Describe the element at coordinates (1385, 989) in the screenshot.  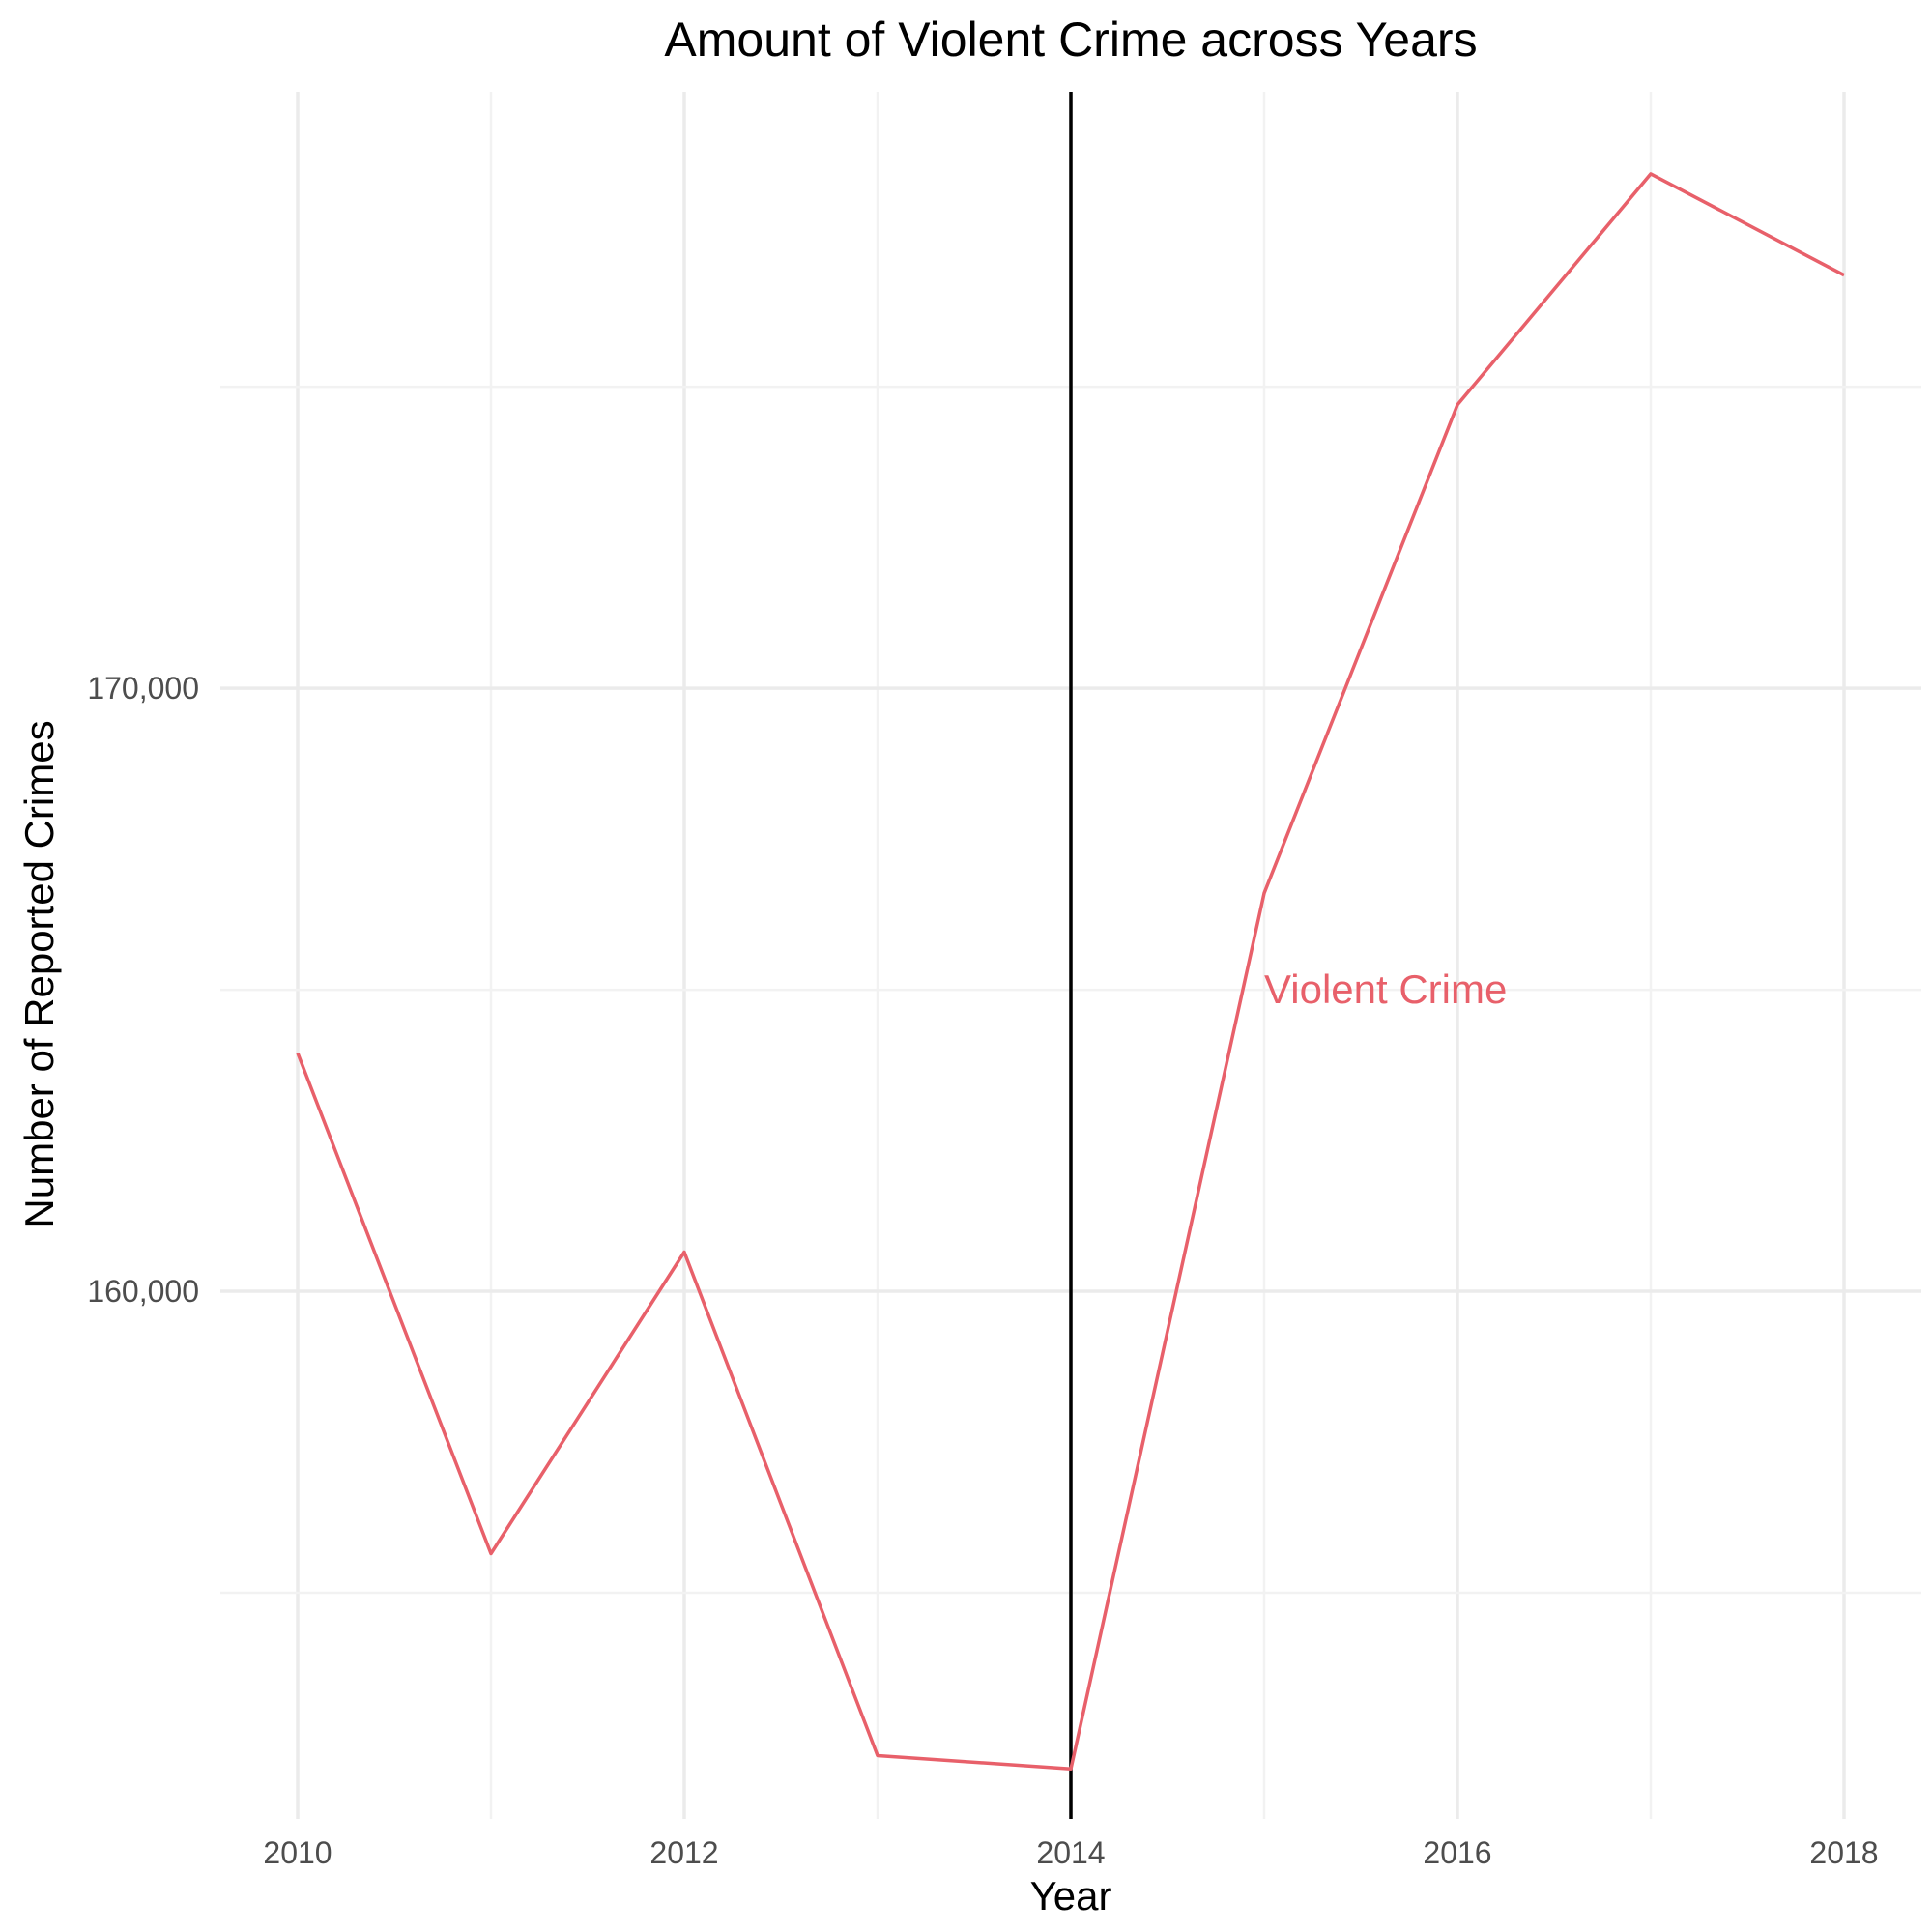
I see `series-annotation-label: Violent Crime` at that location.